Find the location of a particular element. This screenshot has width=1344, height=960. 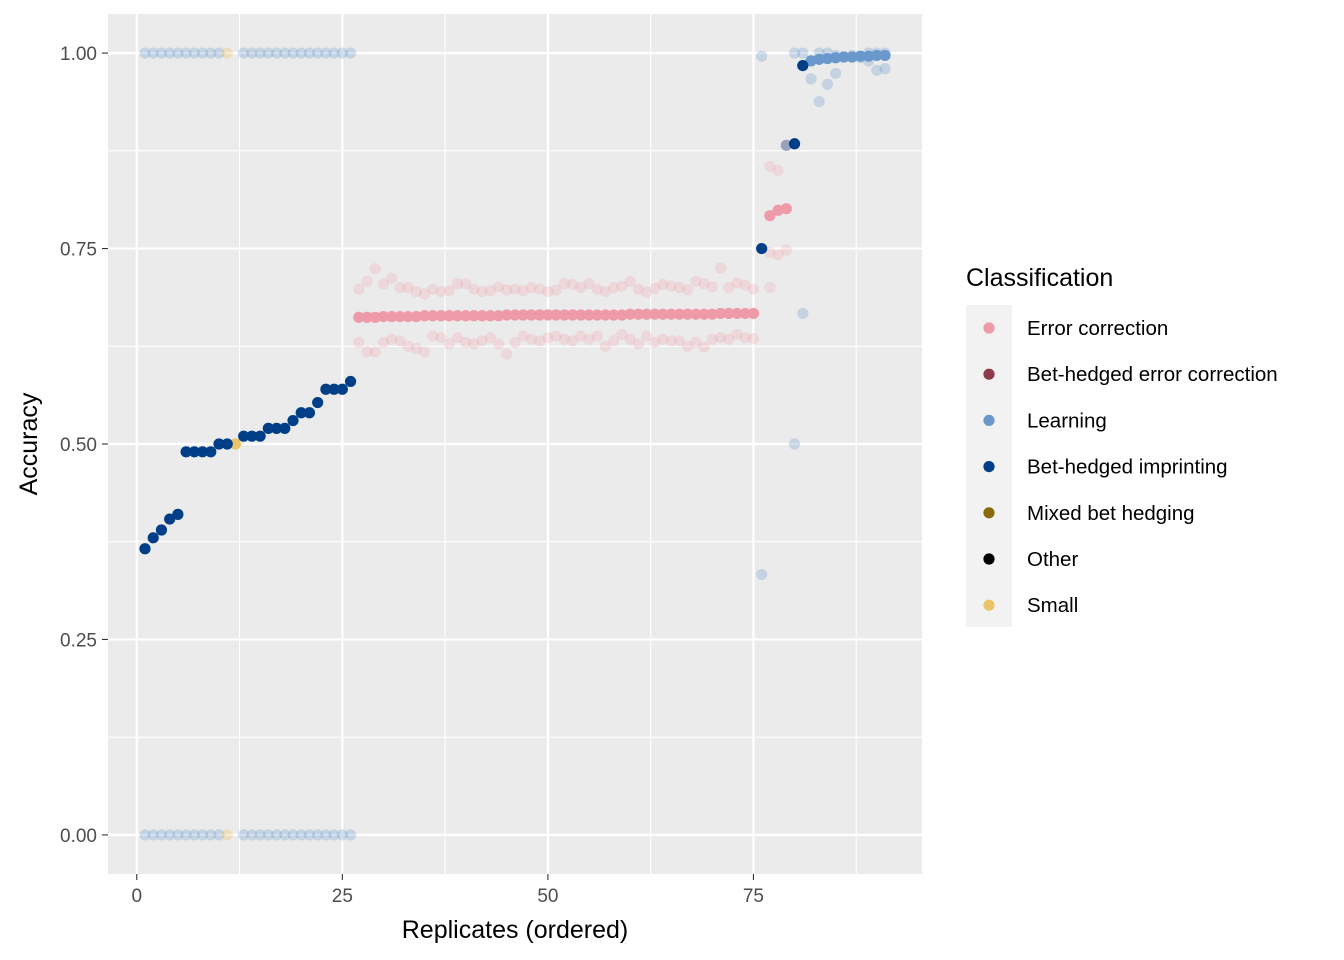

y-tick-label: 1.00 is located at coordinates (78, 54).